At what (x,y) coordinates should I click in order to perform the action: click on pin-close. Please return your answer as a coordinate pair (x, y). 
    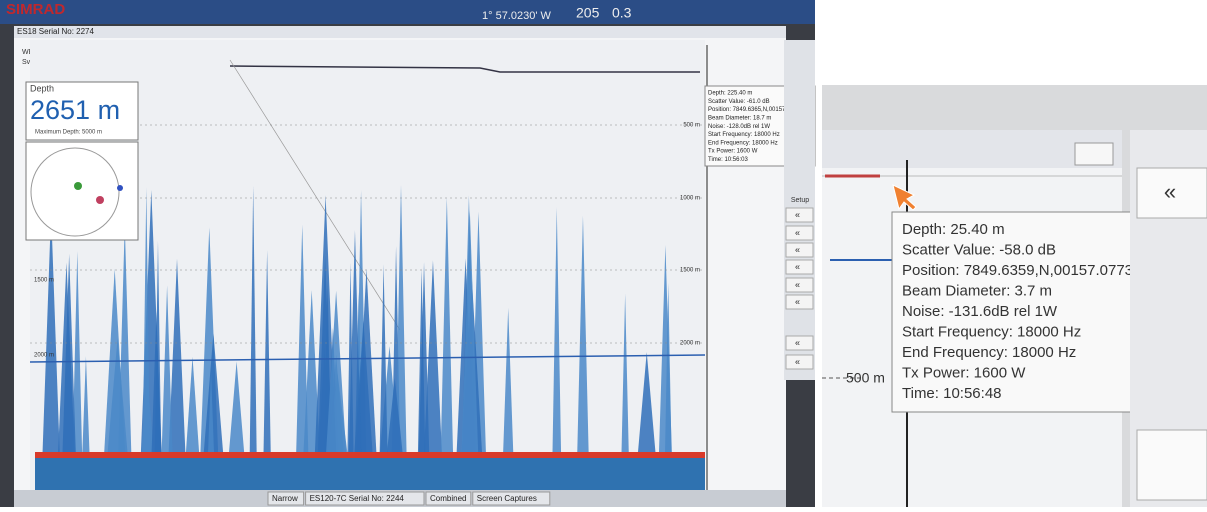
    Looking at the image, I should click on (1094, 154).